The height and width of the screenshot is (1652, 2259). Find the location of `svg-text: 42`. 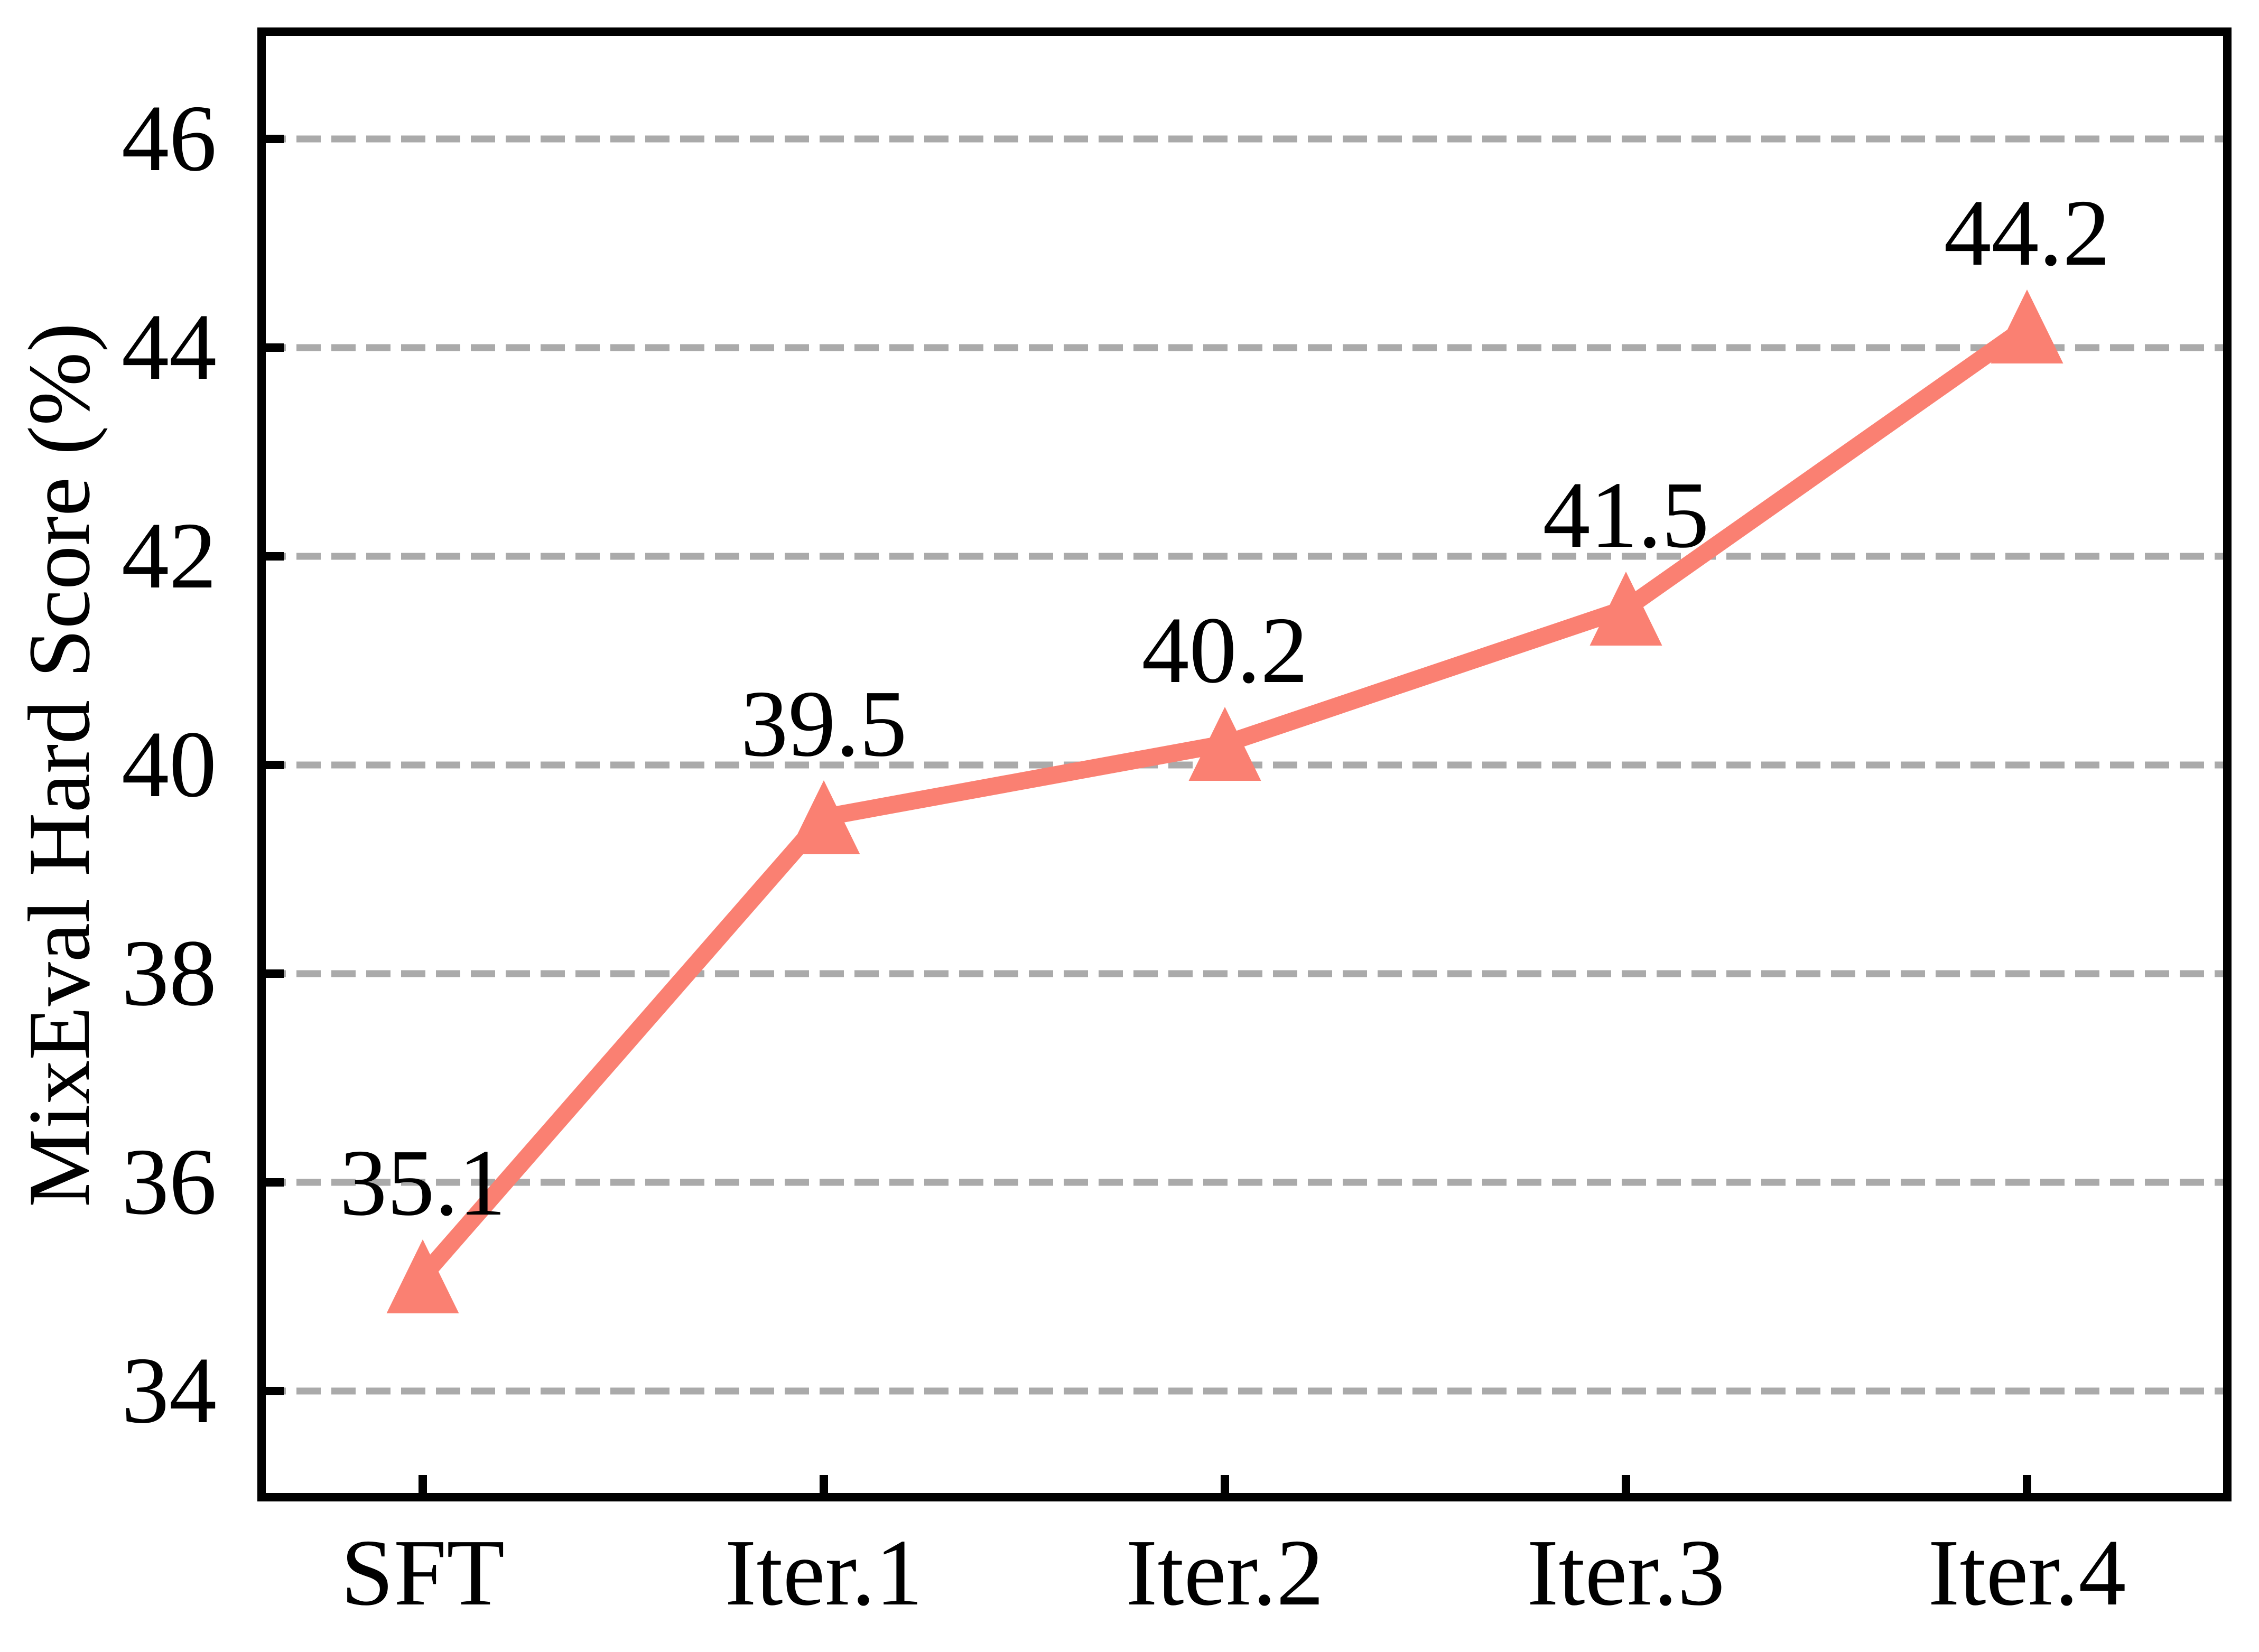

svg-text: 42 is located at coordinates (169, 555).